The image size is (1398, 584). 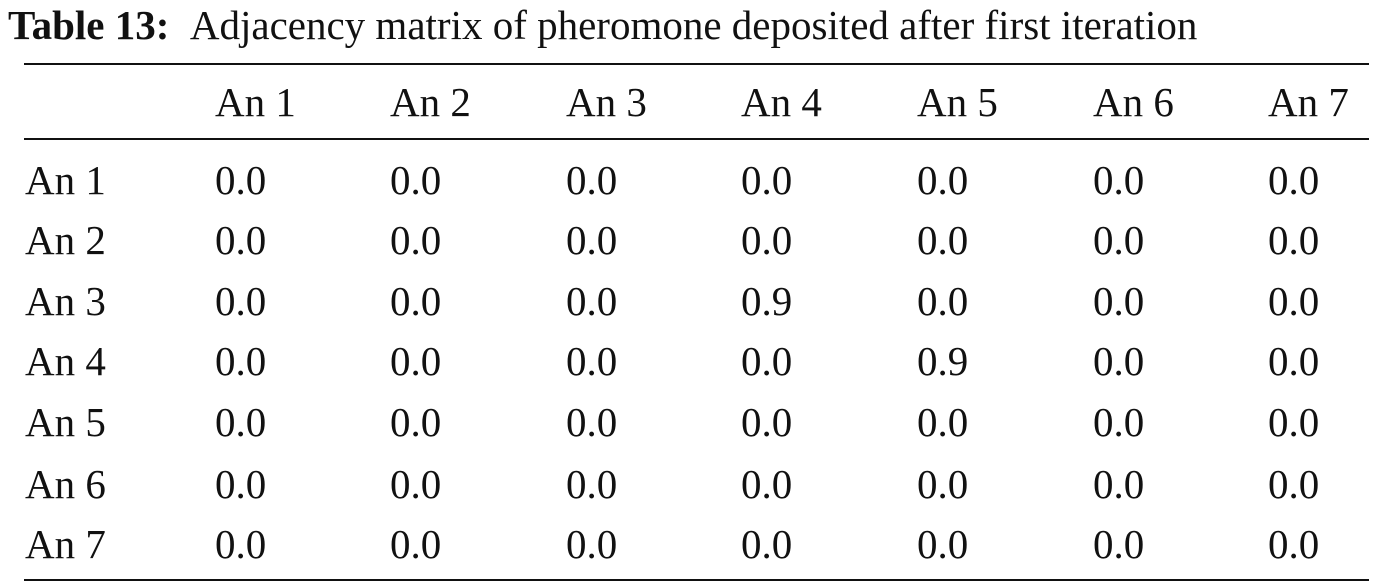 What do you see at coordinates (696, 64) in the screenshot?
I see `table-top-rule` at bounding box center [696, 64].